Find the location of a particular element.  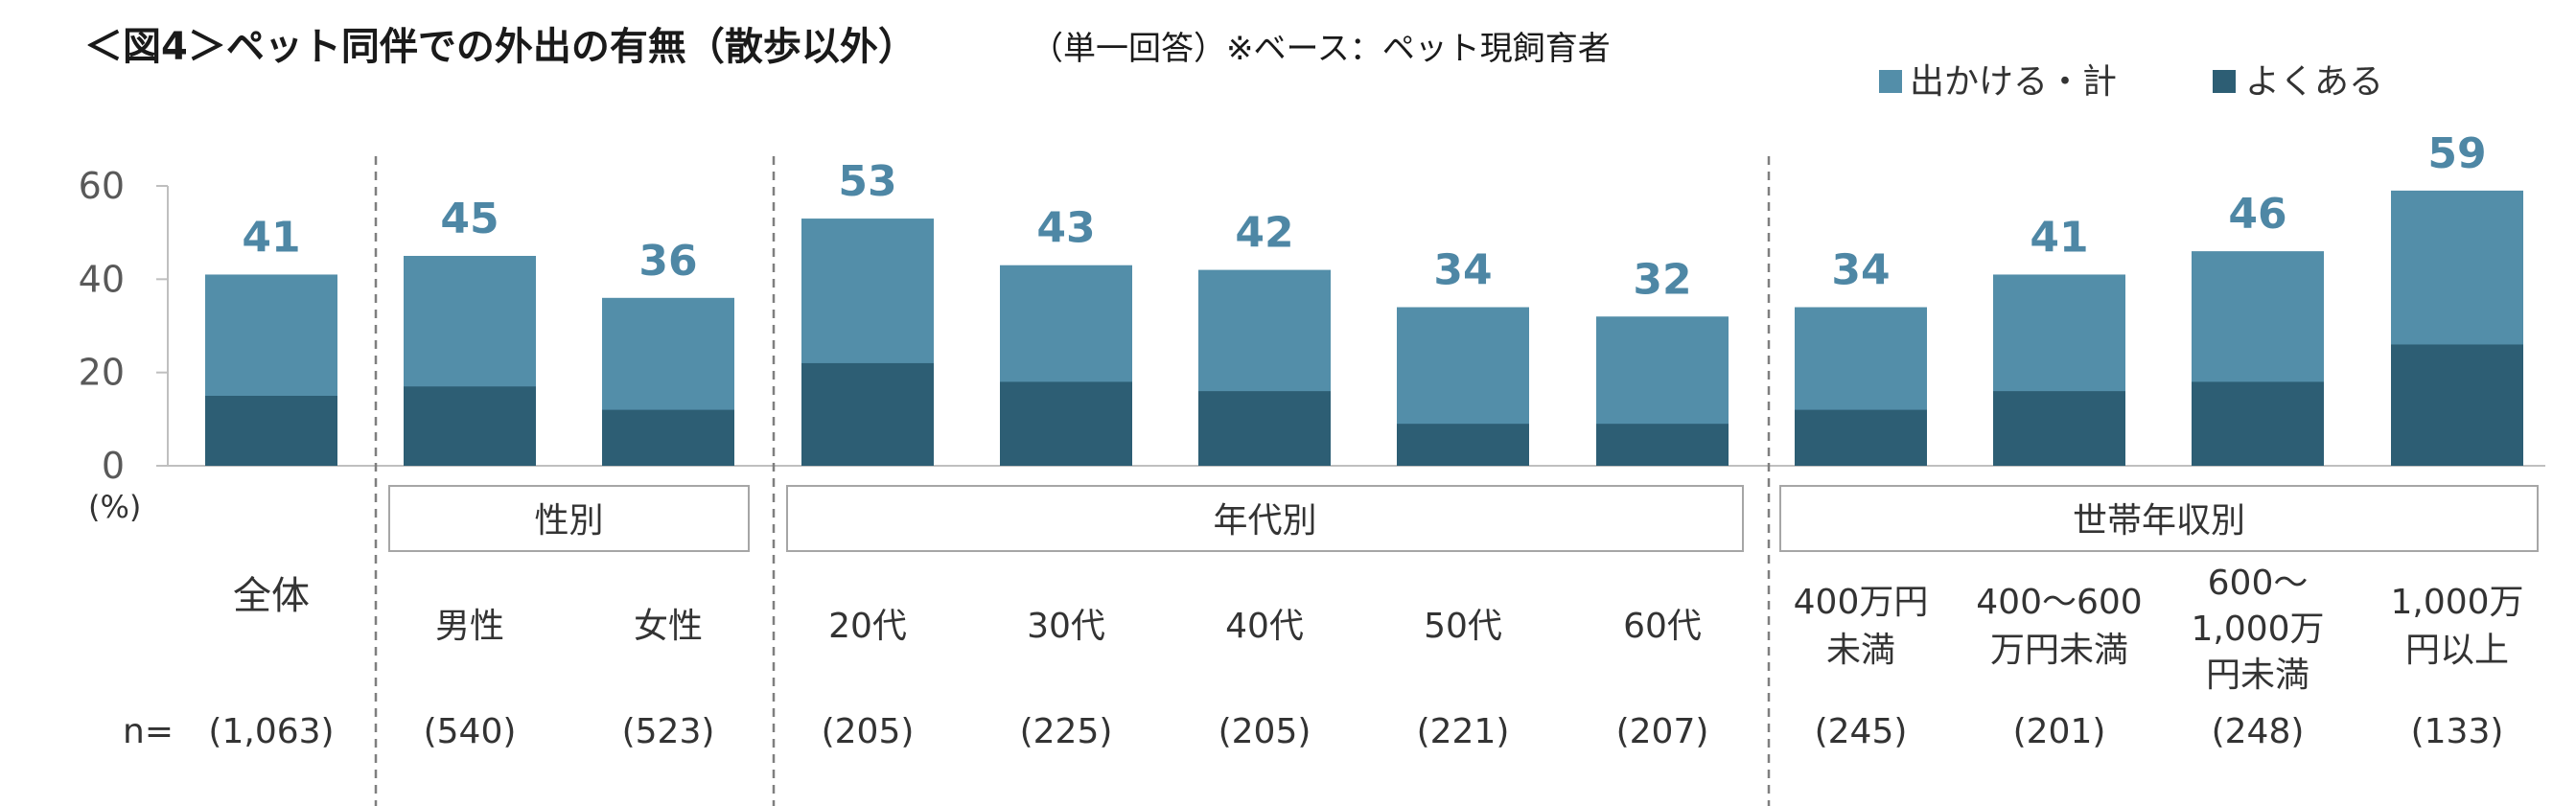

n-count-label: (540) is located at coordinates (471, 731).